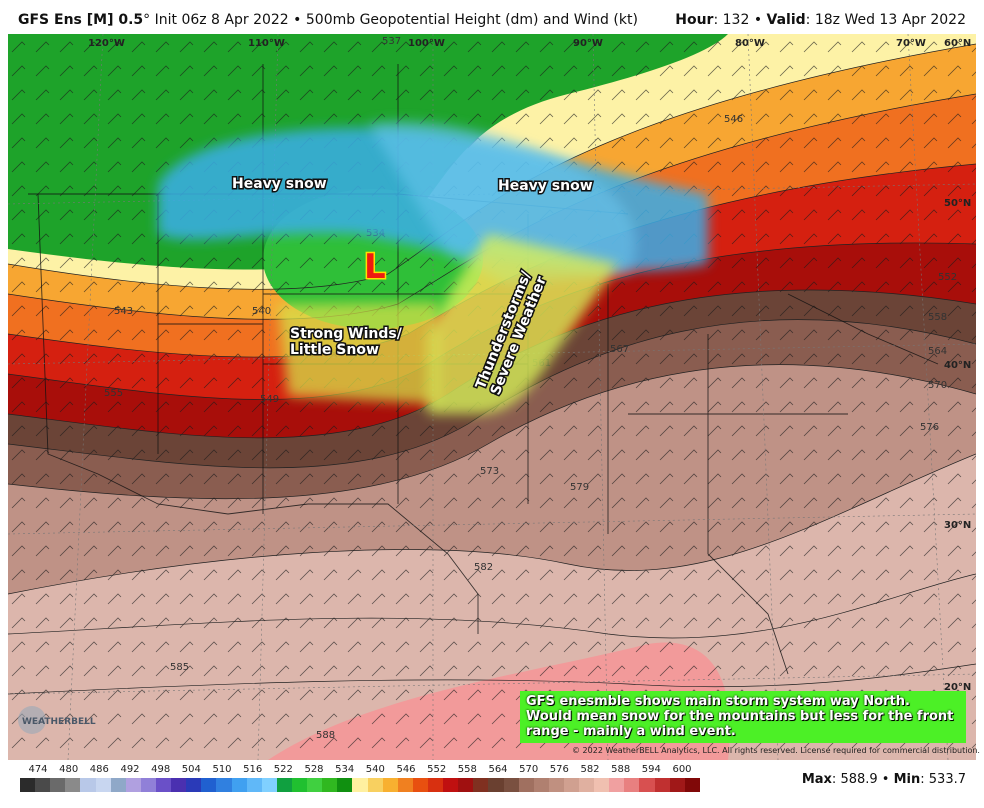  I want to click on contour-label: 543, so click(123, 311).